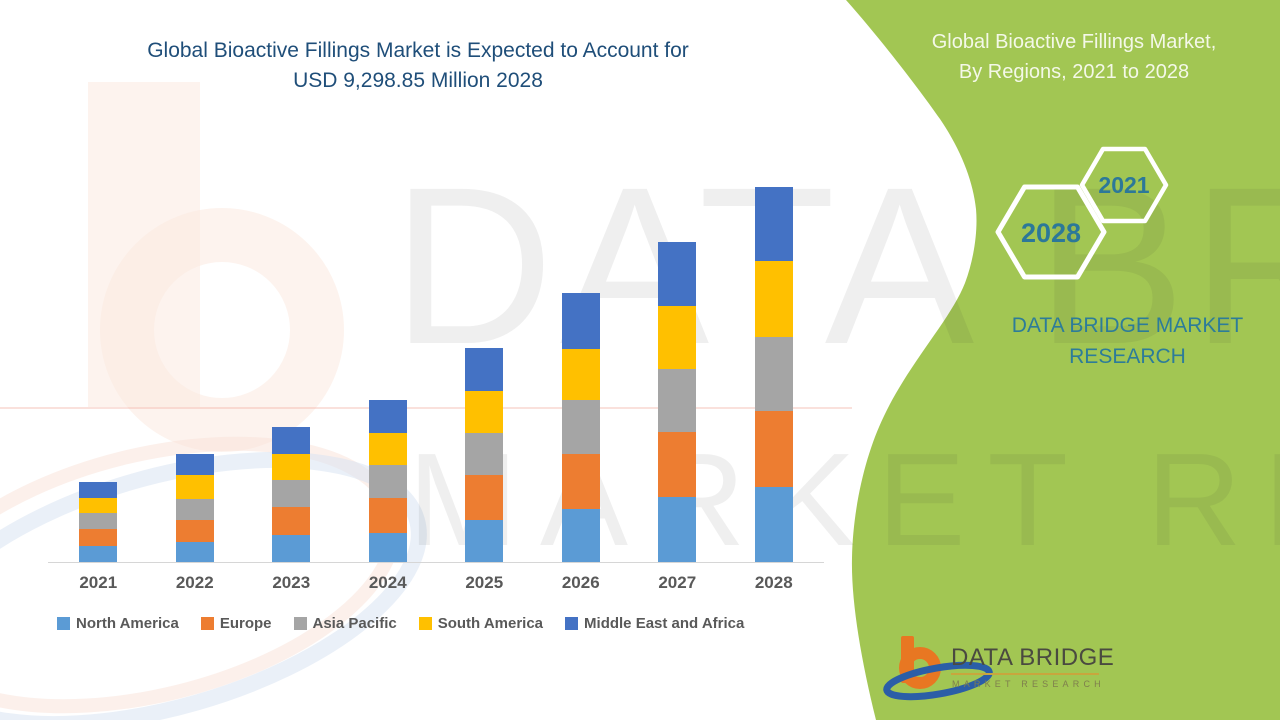 This screenshot has height=720, width=1280. I want to click on bar-segment-asia-pacific-2024, so click(387, 481).